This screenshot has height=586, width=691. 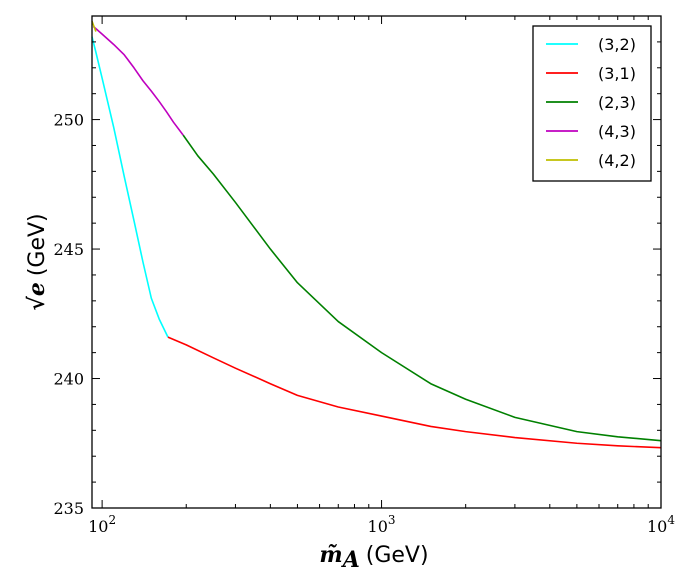 What do you see at coordinates (392, 520) in the screenshot?
I see `x-tick-exponent: 3` at bounding box center [392, 520].